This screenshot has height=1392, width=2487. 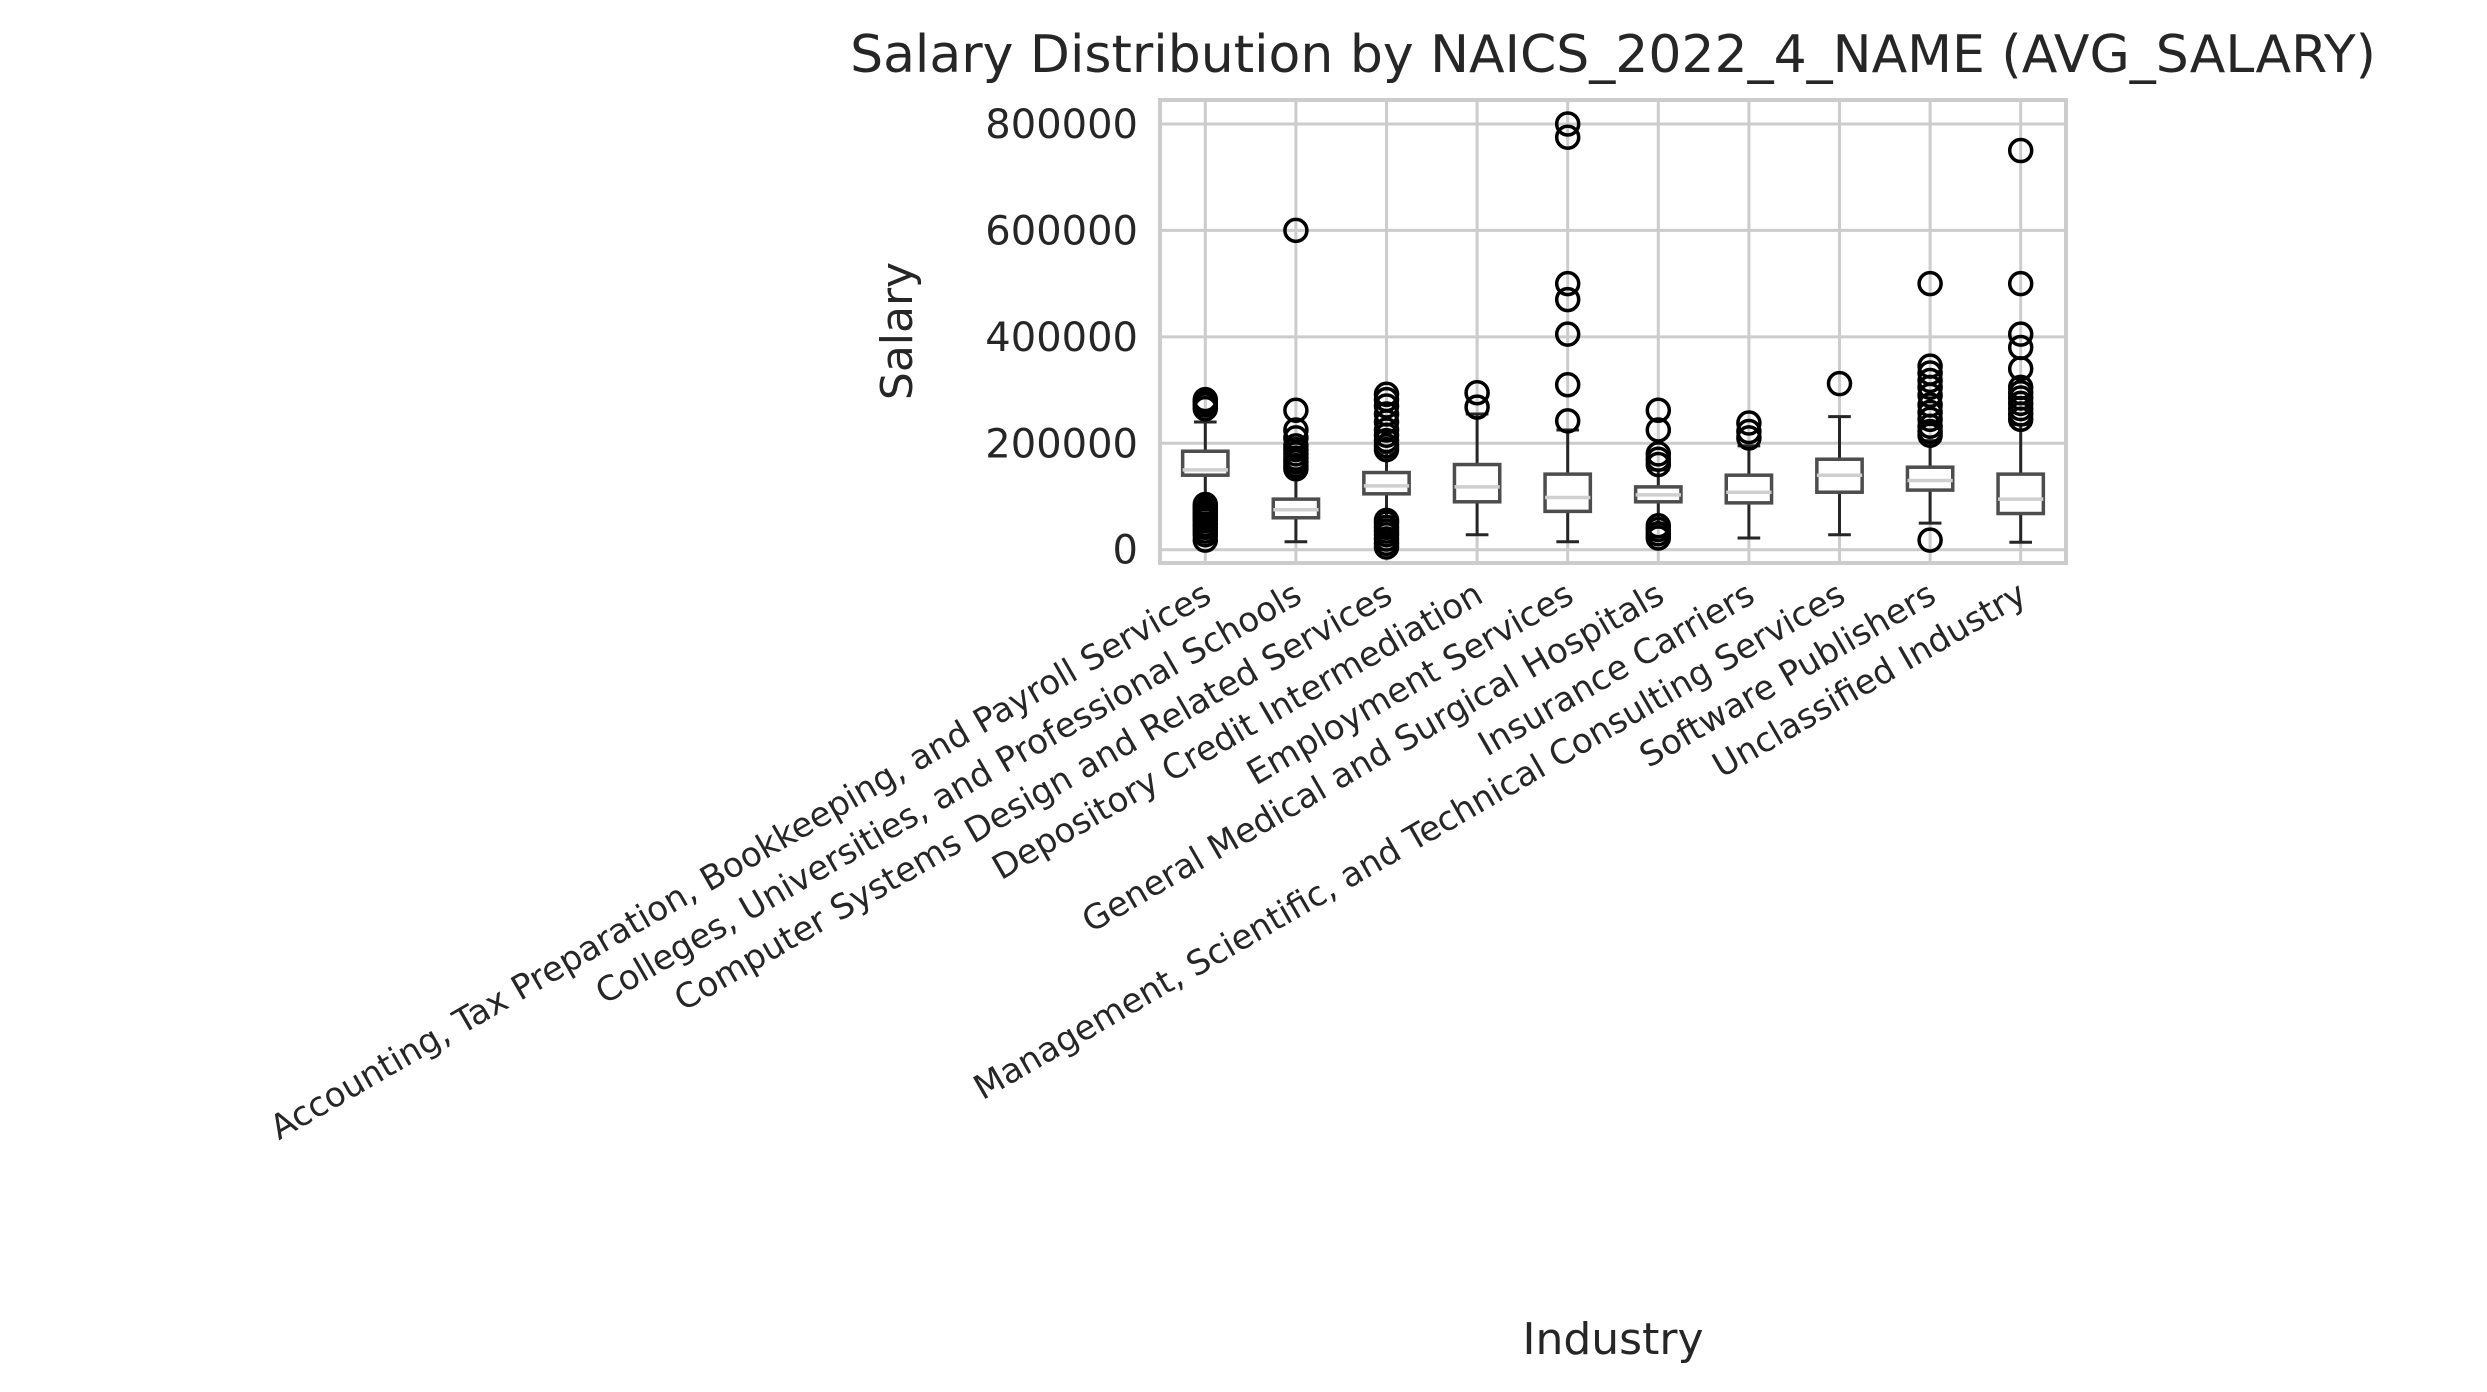 I want to click on y-tick-label: 400000, so click(x=1061, y=338).